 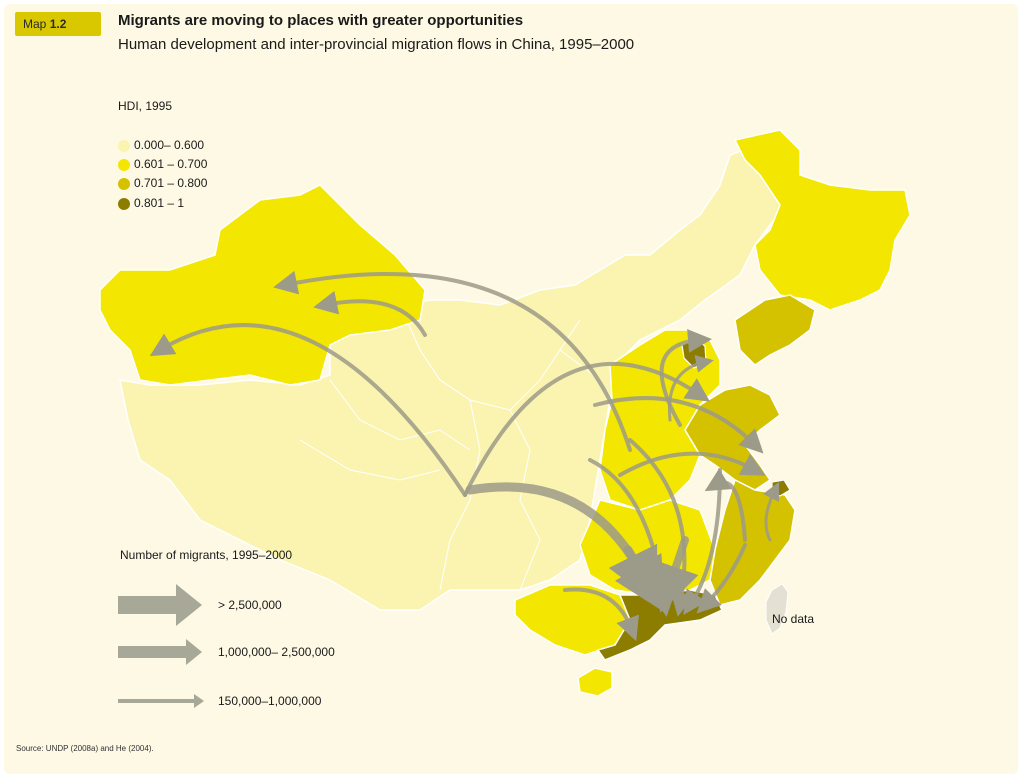 I want to click on migration-legend-title: Number of migrants, 1995–2000, so click(x=206, y=555).